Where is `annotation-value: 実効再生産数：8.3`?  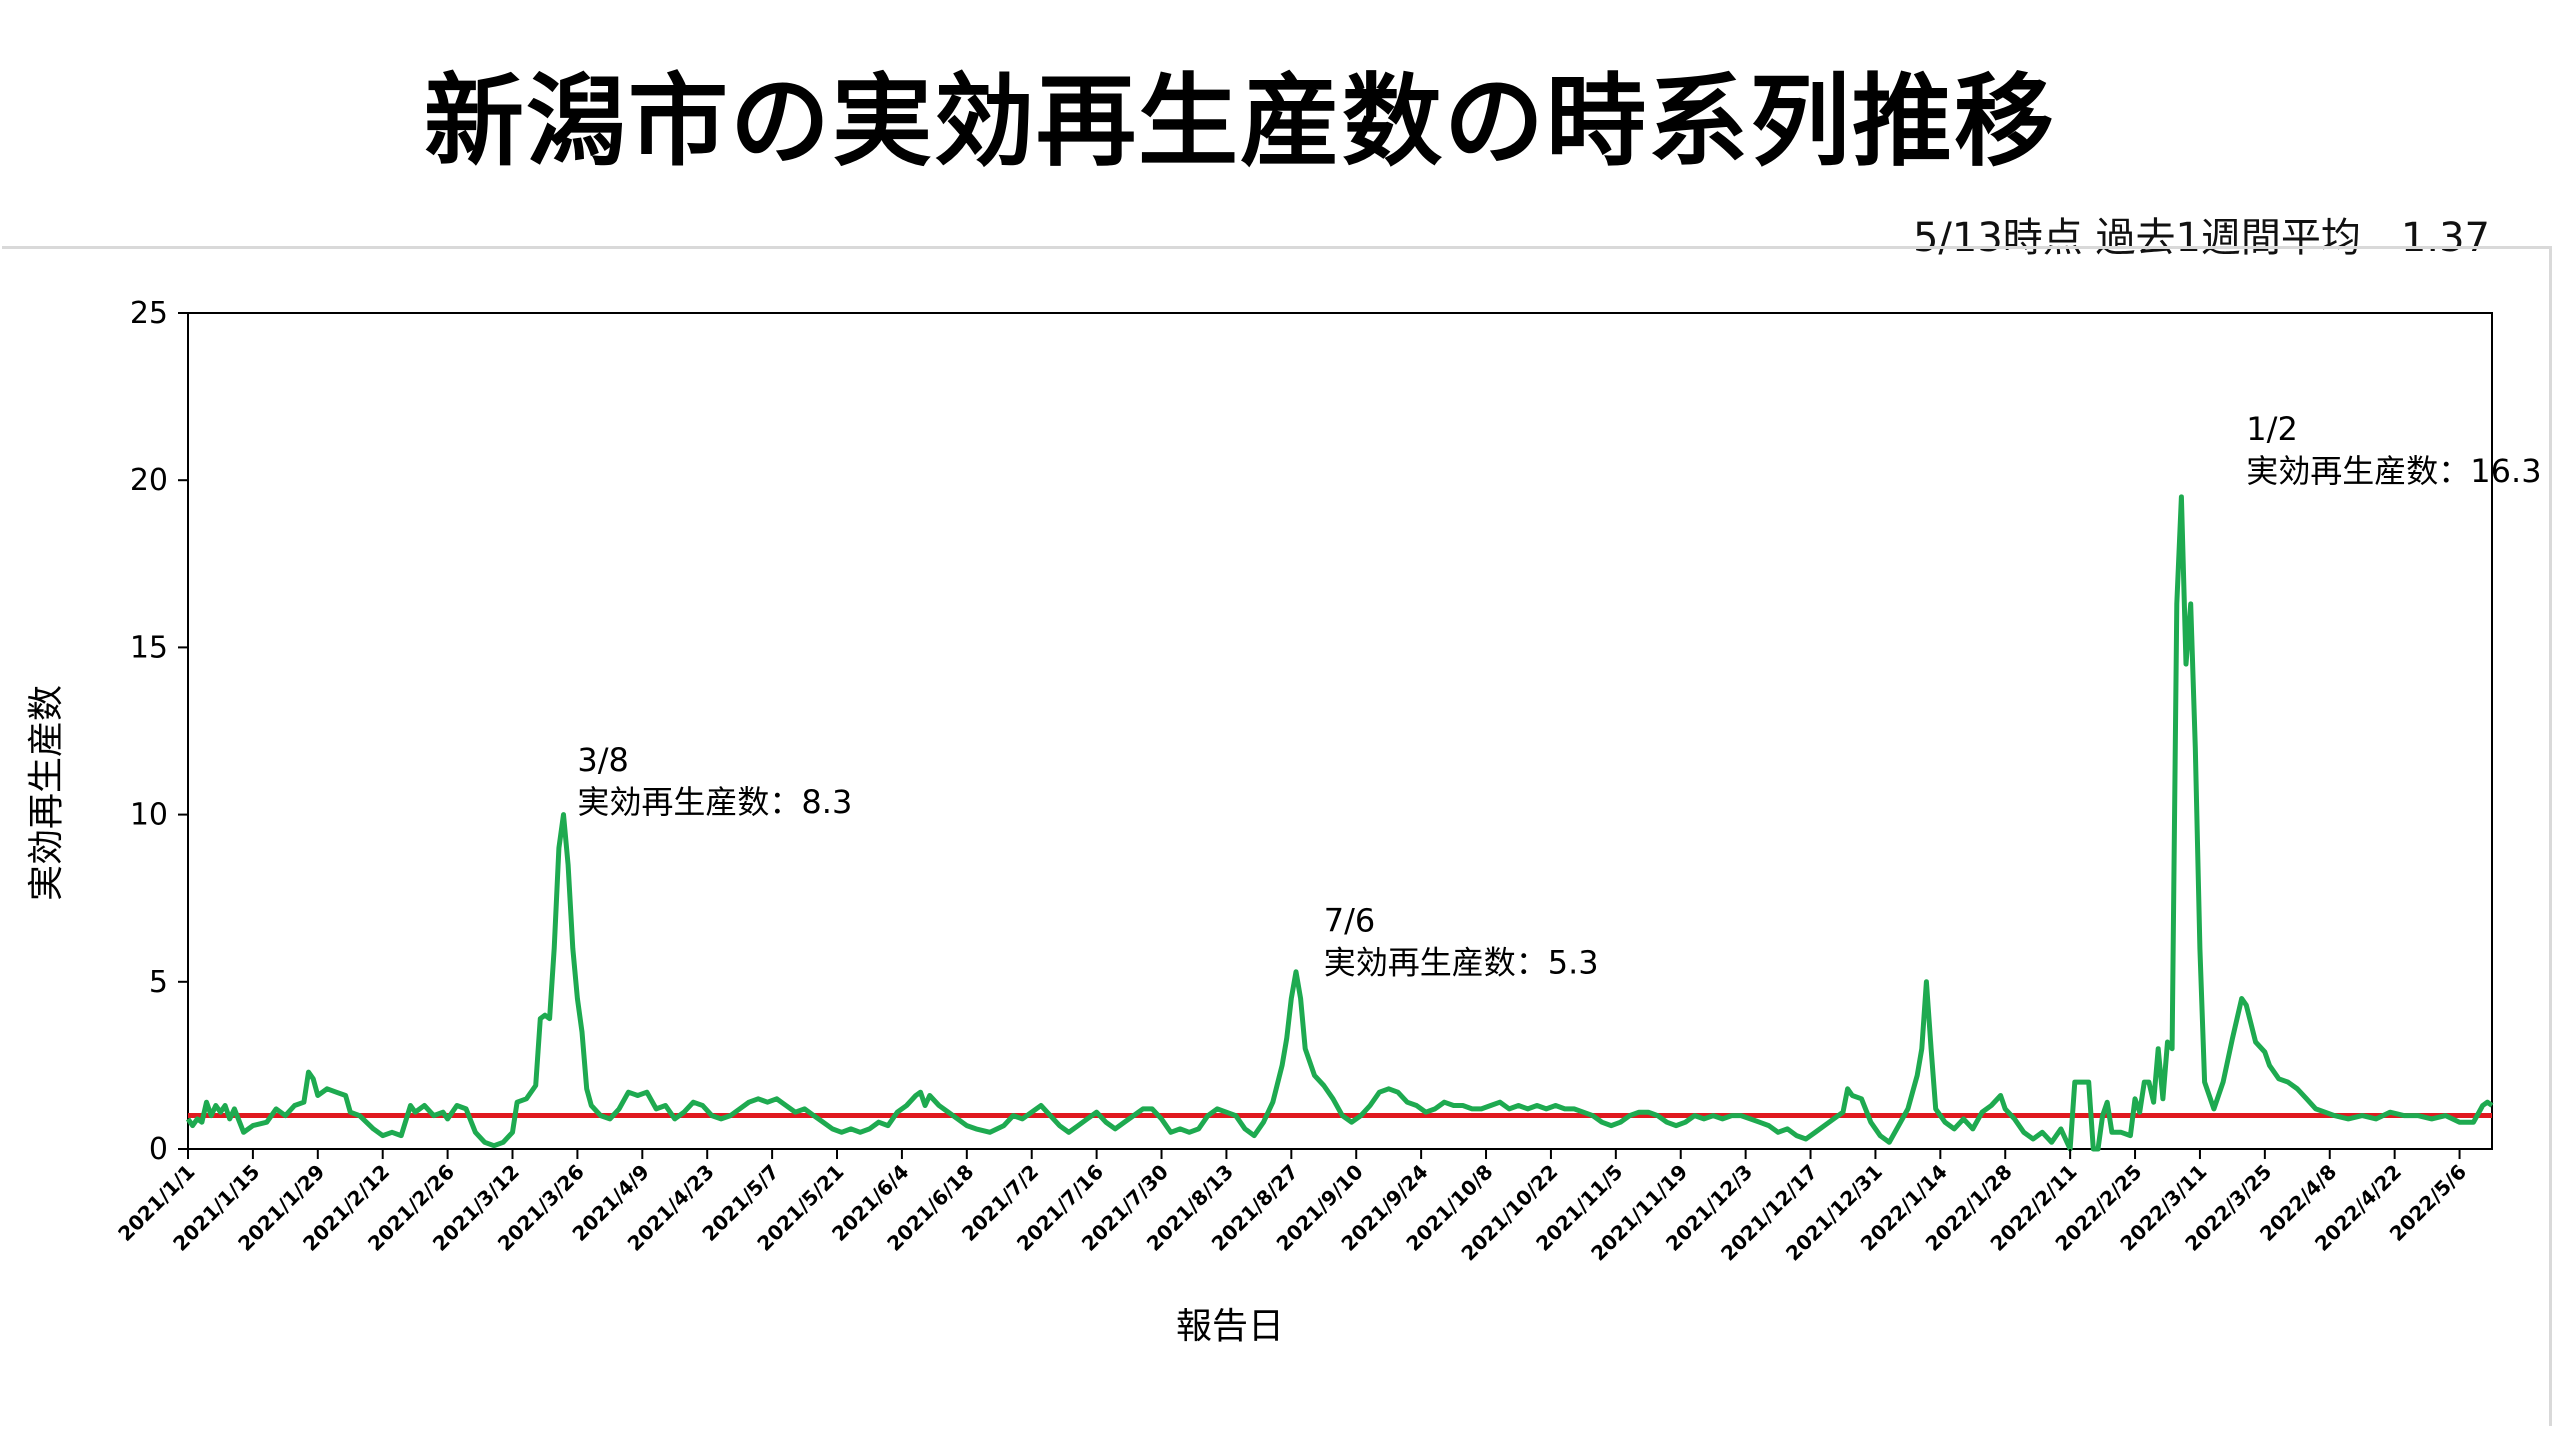 annotation-value: 実効再生産数：8.3 is located at coordinates (714, 802).